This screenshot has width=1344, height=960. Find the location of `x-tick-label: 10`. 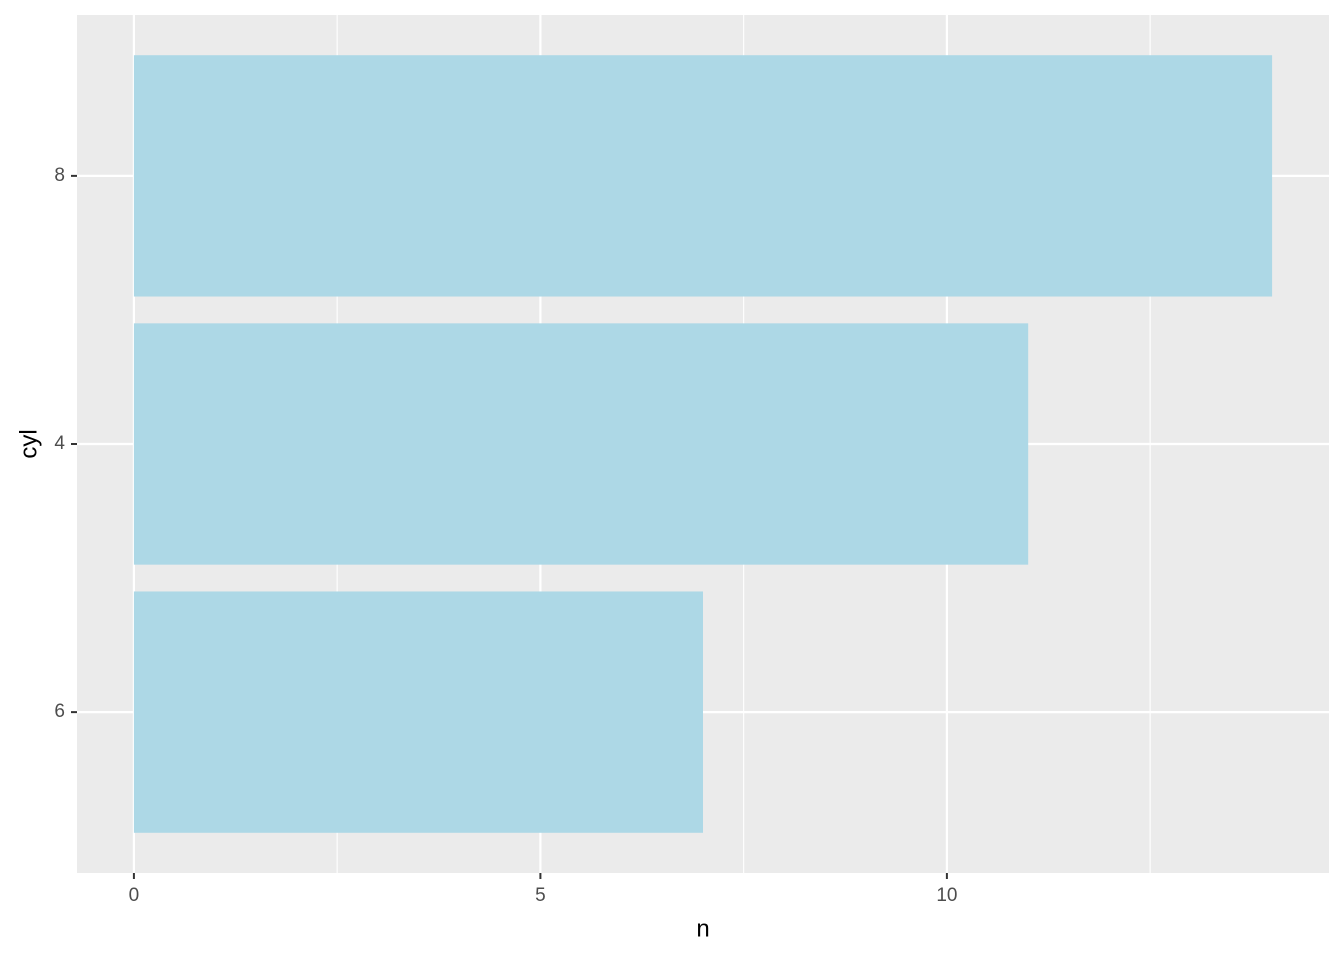

x-tick-label: 10 is located at coordinates (946, 895).